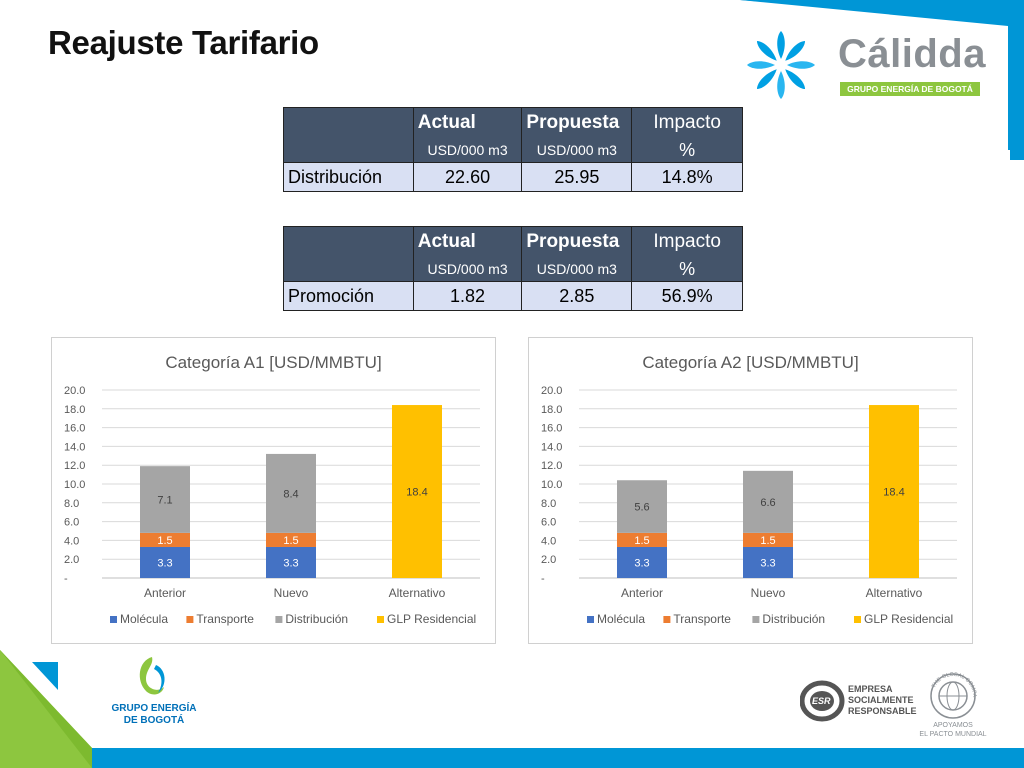 The image size is (1024, 768). I want to click on calidda-wordmark: Cálidda, so click(912, 54).